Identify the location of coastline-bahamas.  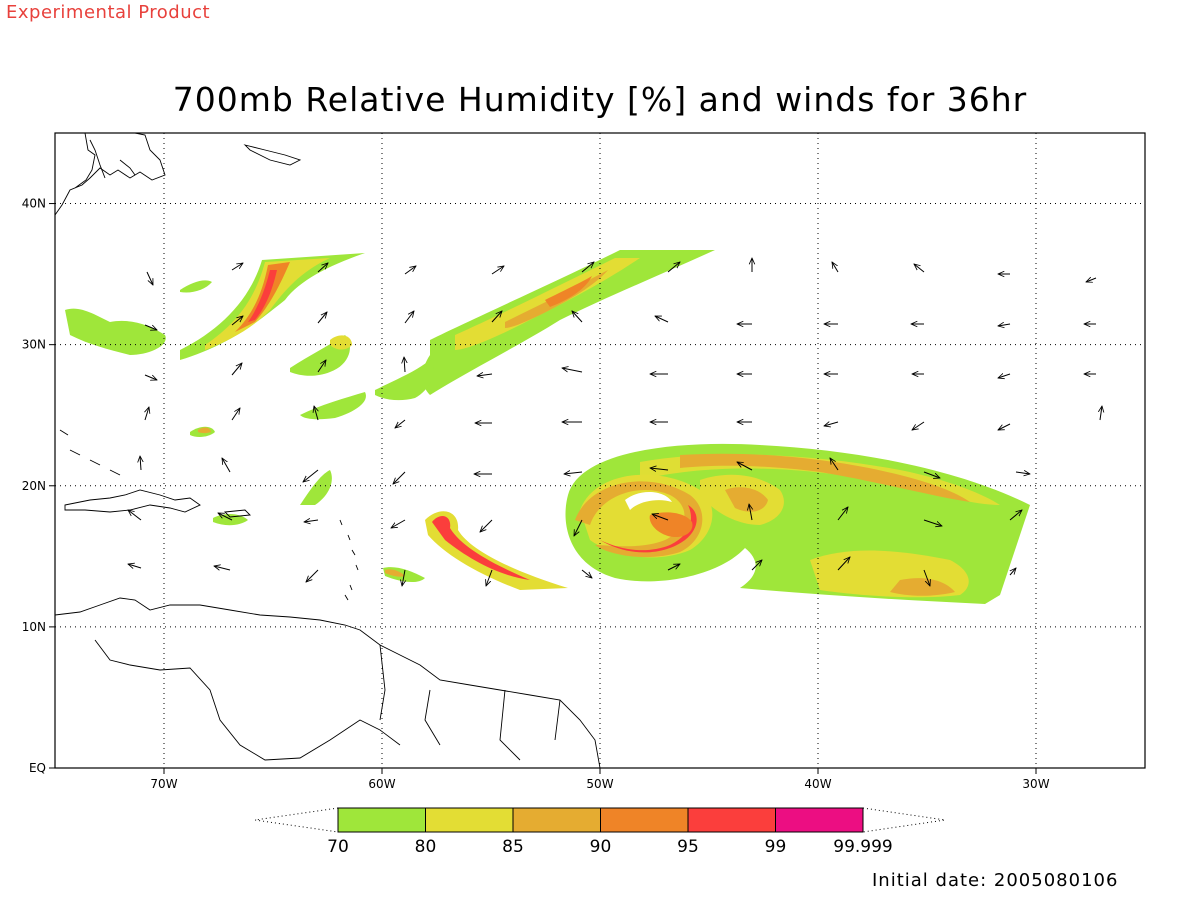
(90, 452).